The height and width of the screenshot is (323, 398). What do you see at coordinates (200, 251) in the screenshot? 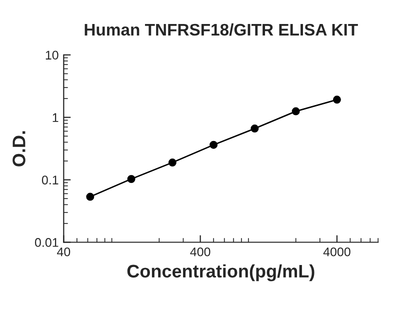
I see `x-tick-label: 400` at bounding box center [200, 251].